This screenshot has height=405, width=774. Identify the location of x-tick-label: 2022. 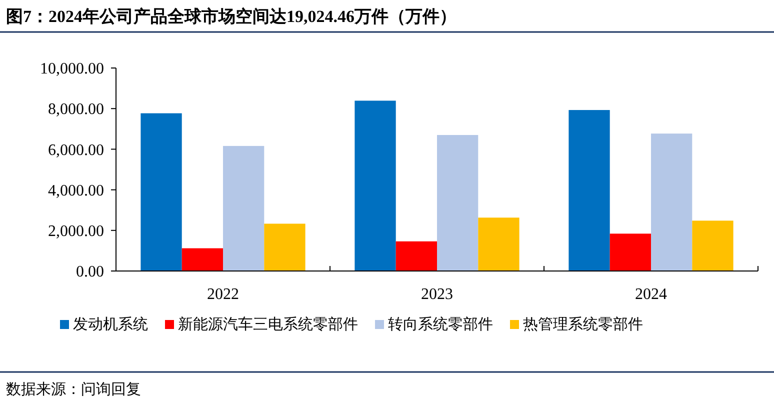
(223, 294).